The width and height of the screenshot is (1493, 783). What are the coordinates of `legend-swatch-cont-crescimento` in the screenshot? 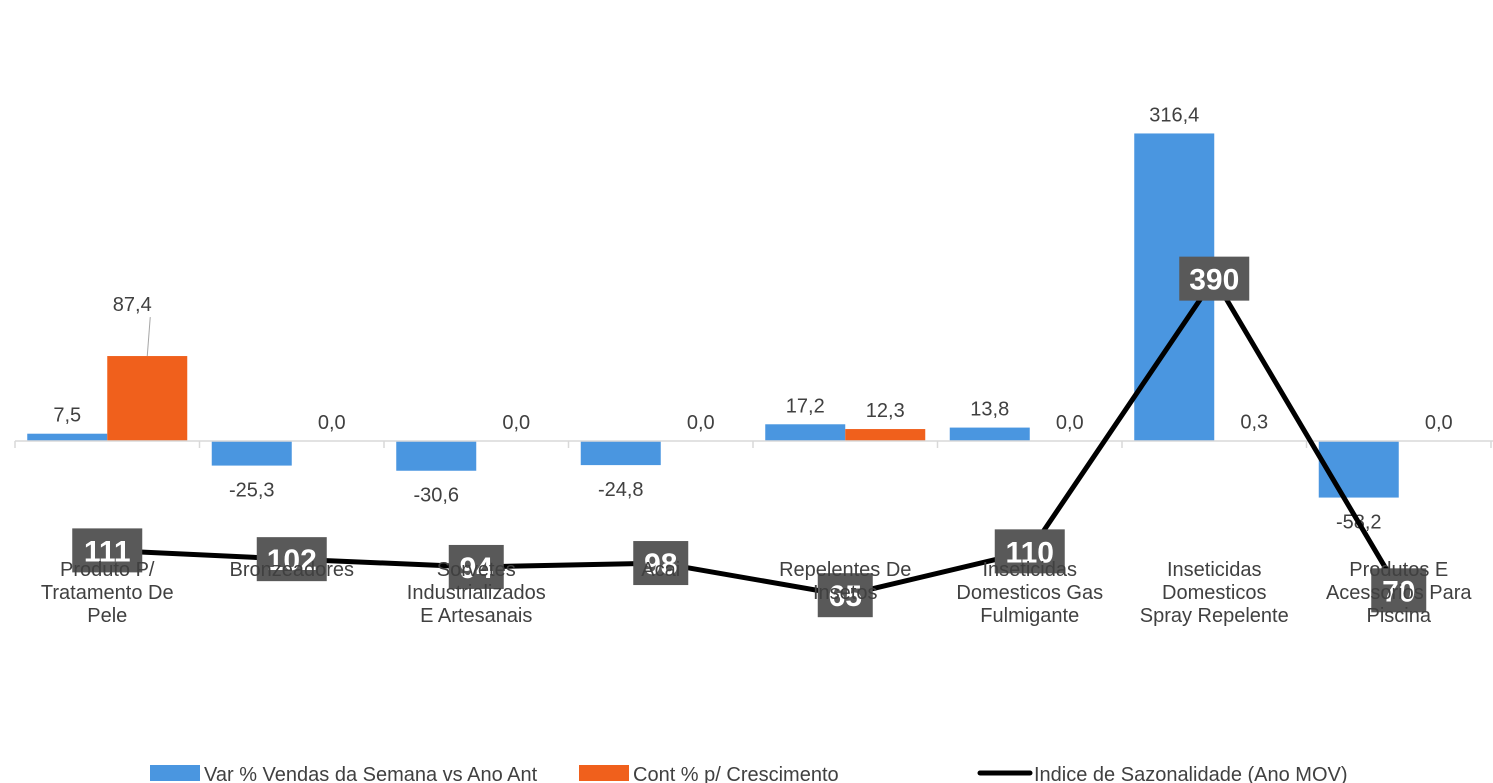 It's located at (604, 773).